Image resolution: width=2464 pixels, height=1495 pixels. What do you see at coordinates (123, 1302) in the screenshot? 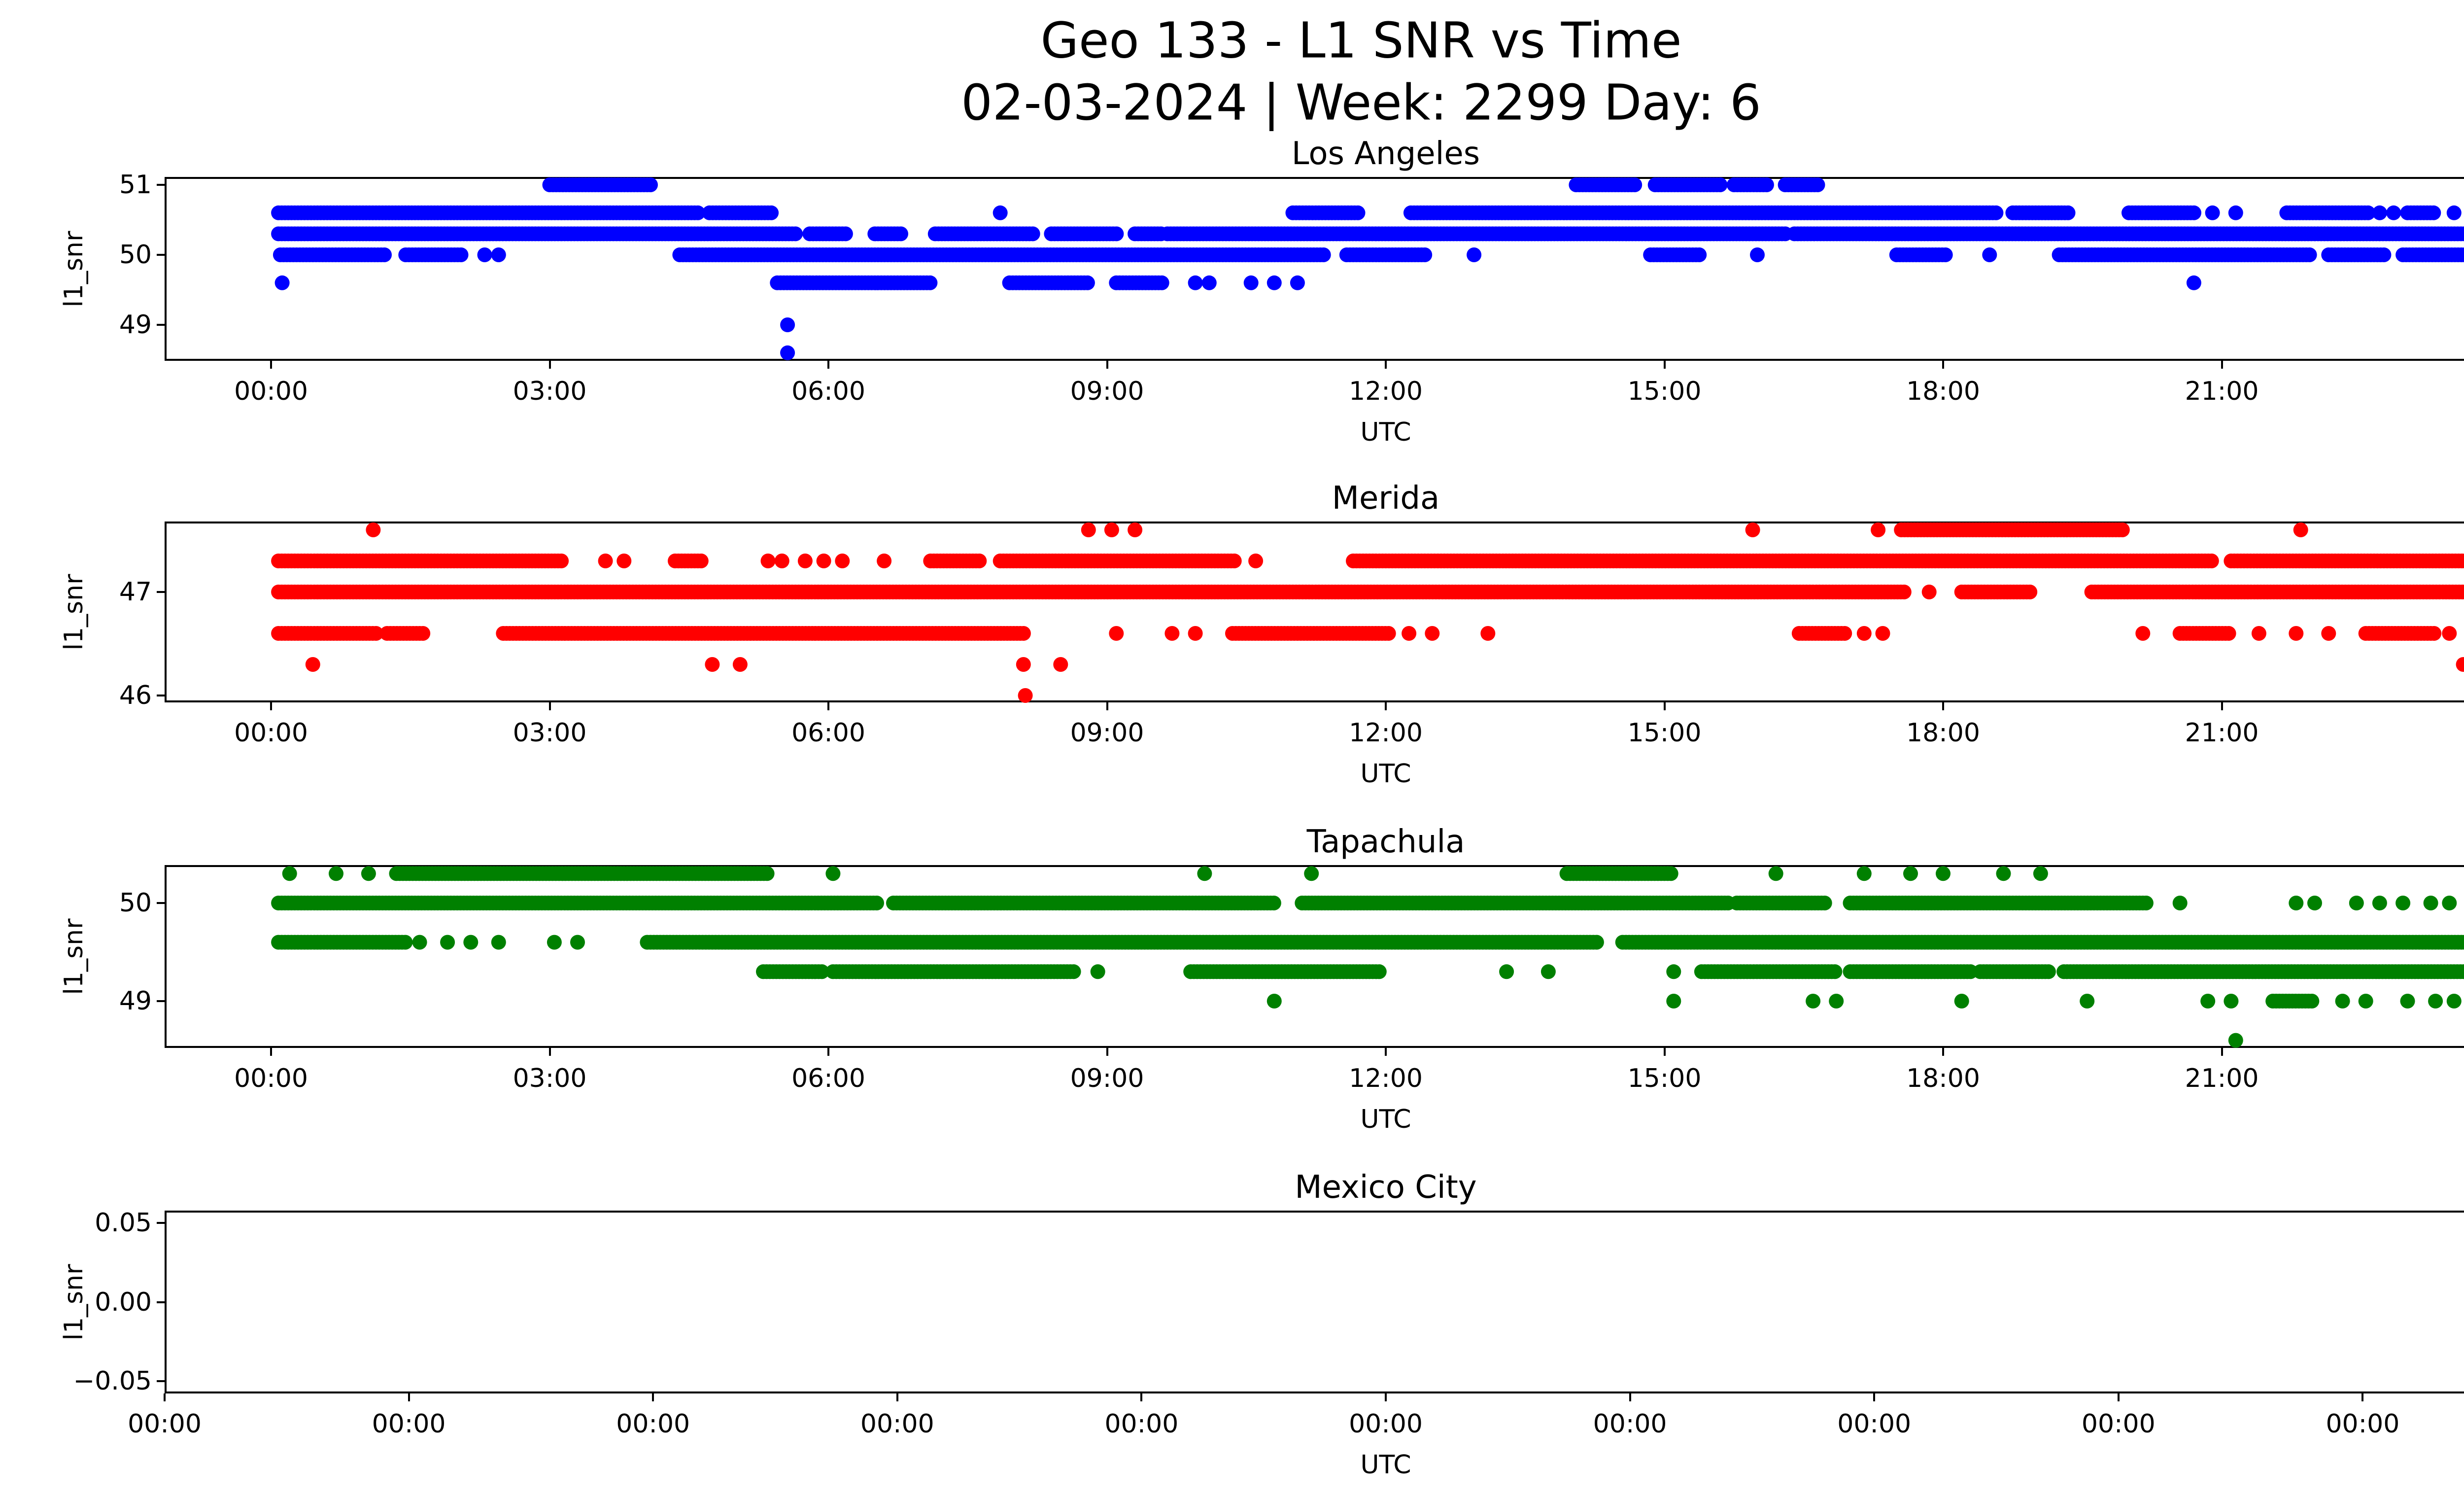
I see `y-tick-label: 0.00` at bounding box center [123, 1302].